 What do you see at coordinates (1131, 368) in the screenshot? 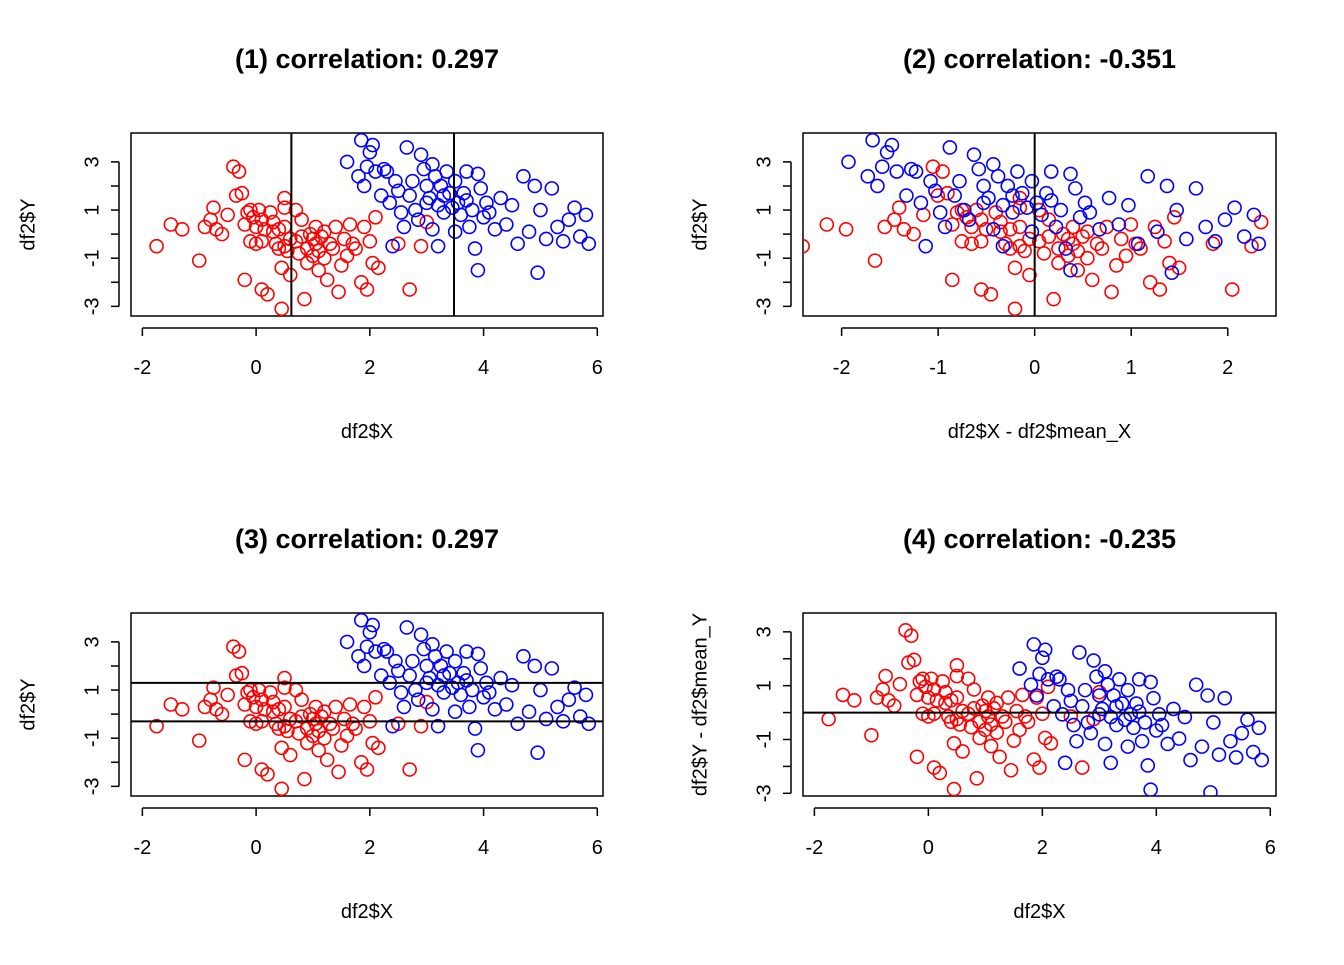
I see `x-tick-label: 1` at bounding box center [1131, 368].